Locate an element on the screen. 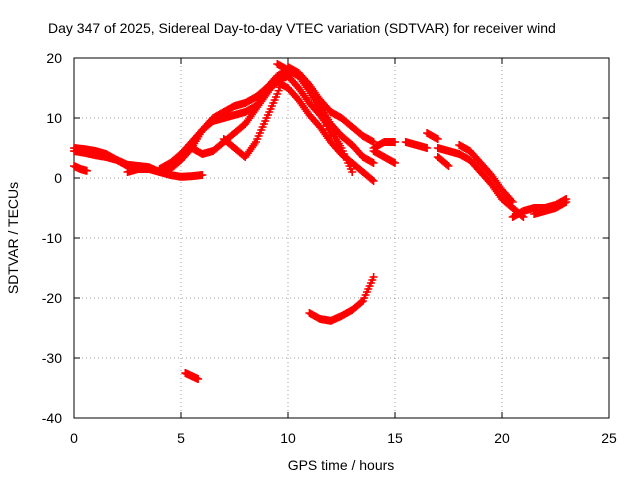  y-tick-label: -10 is located at coordinates (52, 238).